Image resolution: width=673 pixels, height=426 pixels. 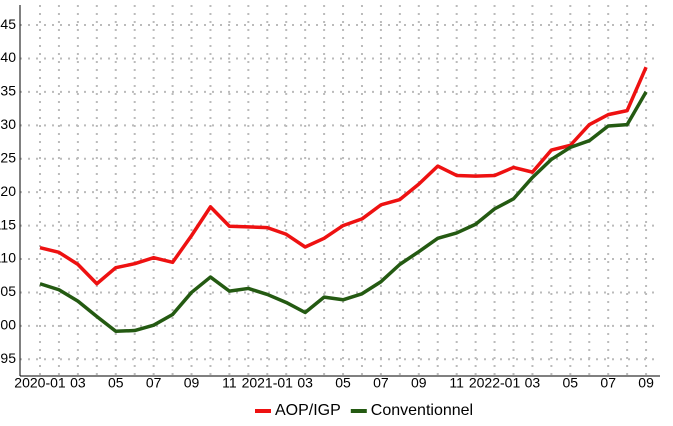 What do you see at coordinates (495, 383) in the screenshot?
I see `x-tick-label: 2022-01` at bounding box center [495, 383].